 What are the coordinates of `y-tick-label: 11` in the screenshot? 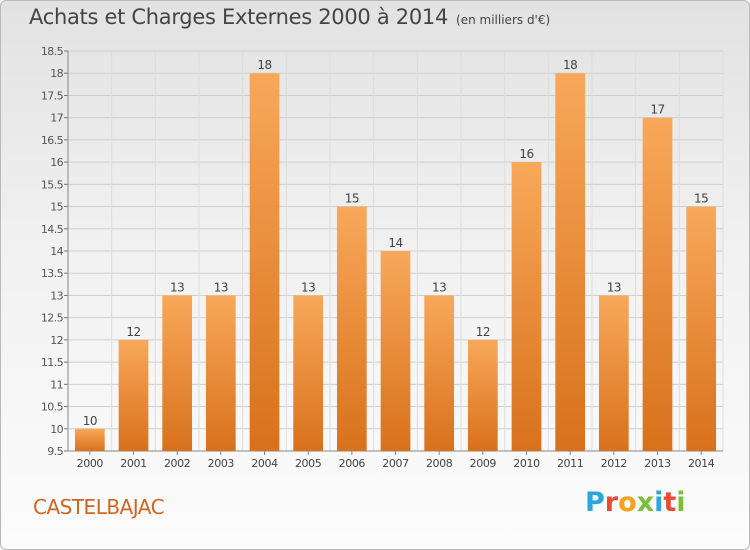 It's located at (56, 384).